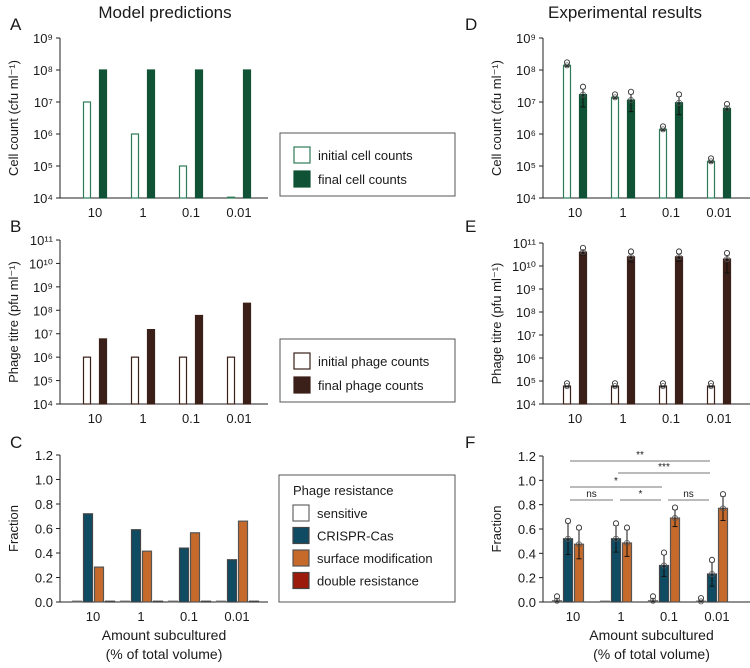 Image resolution: width=750 pixels, height=668 pixels. I want to click on y-tick-label: 10⁶, so click(43, 134).